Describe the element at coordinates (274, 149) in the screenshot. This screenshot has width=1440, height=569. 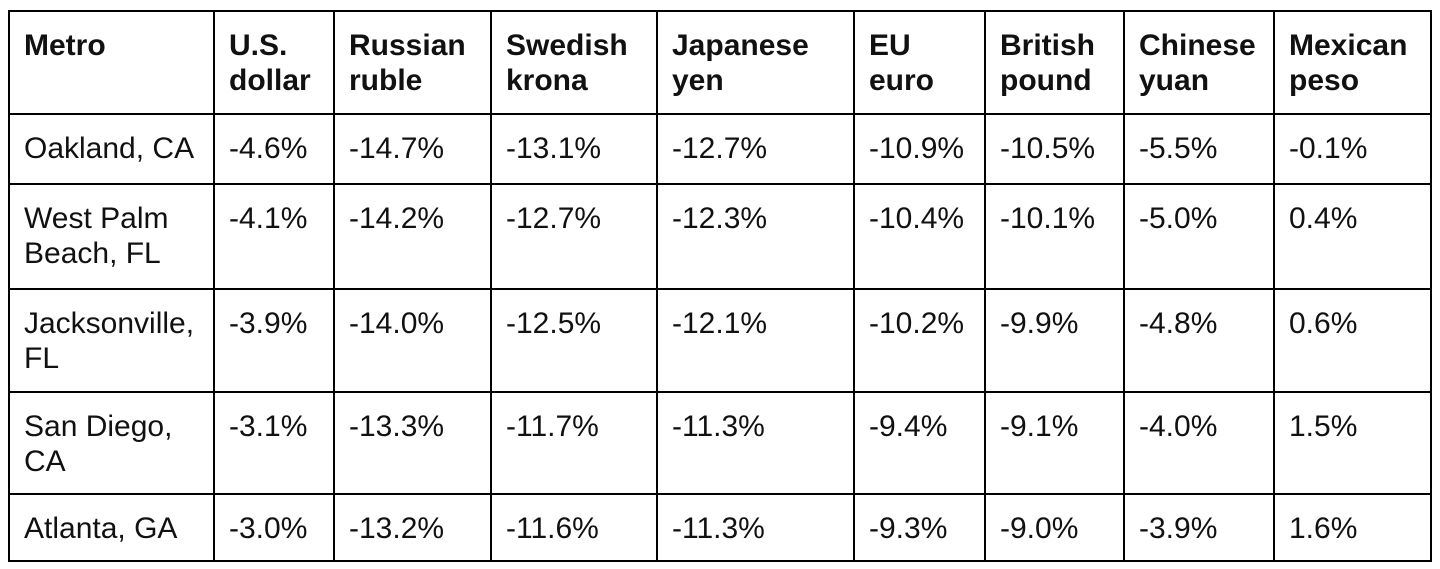
I see `value-cell: -4.6%` at that location.